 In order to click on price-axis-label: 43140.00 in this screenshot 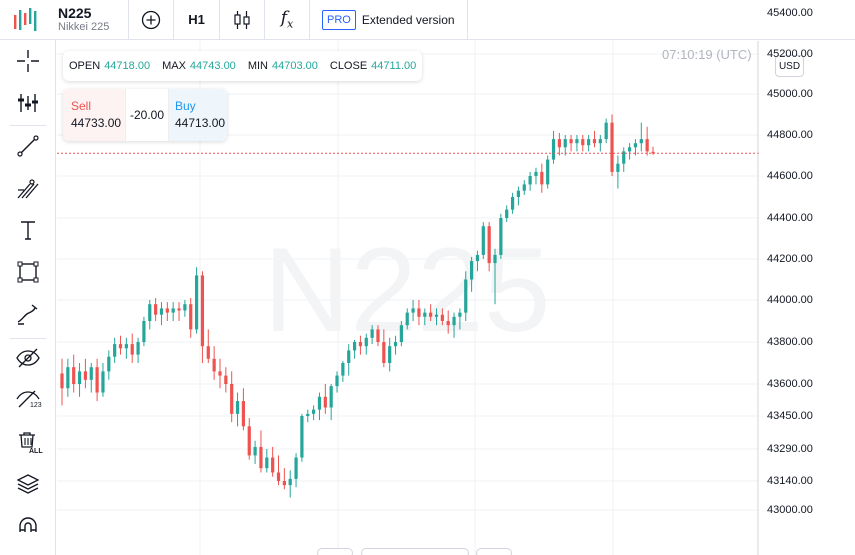, I will do `click(790, 481)`.